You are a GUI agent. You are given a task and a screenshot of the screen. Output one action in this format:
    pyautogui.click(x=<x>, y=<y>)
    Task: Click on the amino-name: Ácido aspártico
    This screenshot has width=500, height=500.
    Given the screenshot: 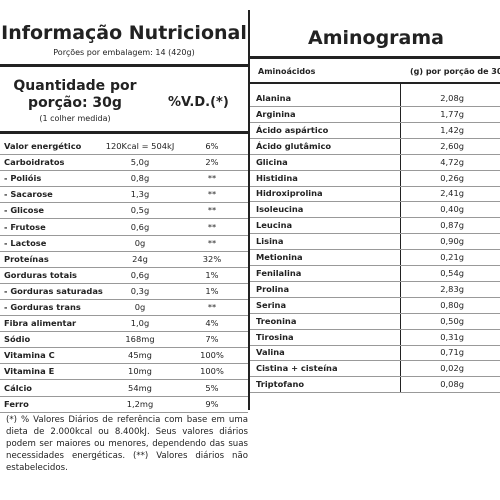 What is the action you would take?
    pyautogui.click(x=292, y=129)
    